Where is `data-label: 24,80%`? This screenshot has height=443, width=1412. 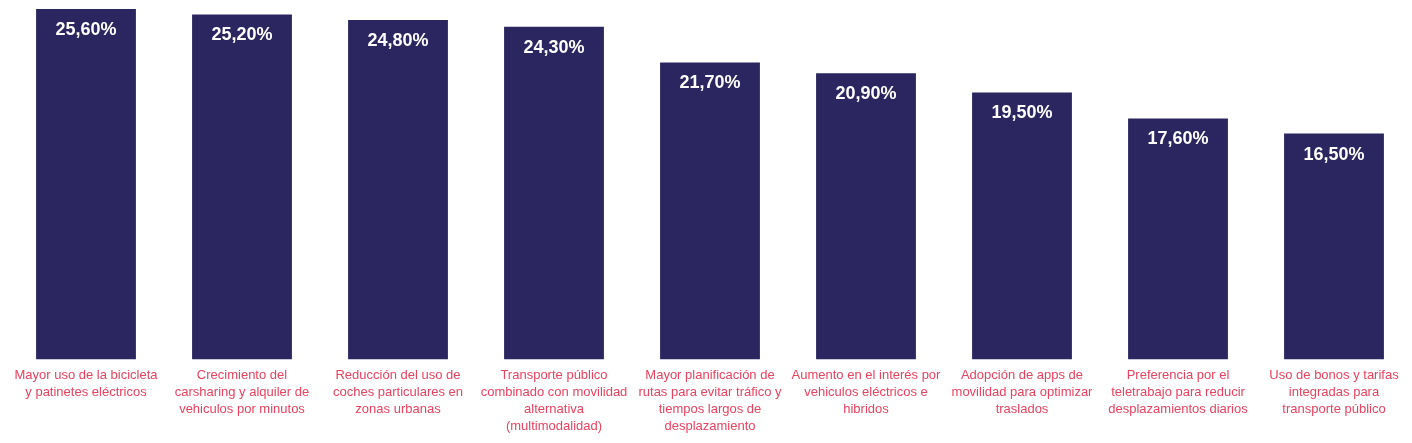 data-label: 24,80% is located at coordinates (398, 39).